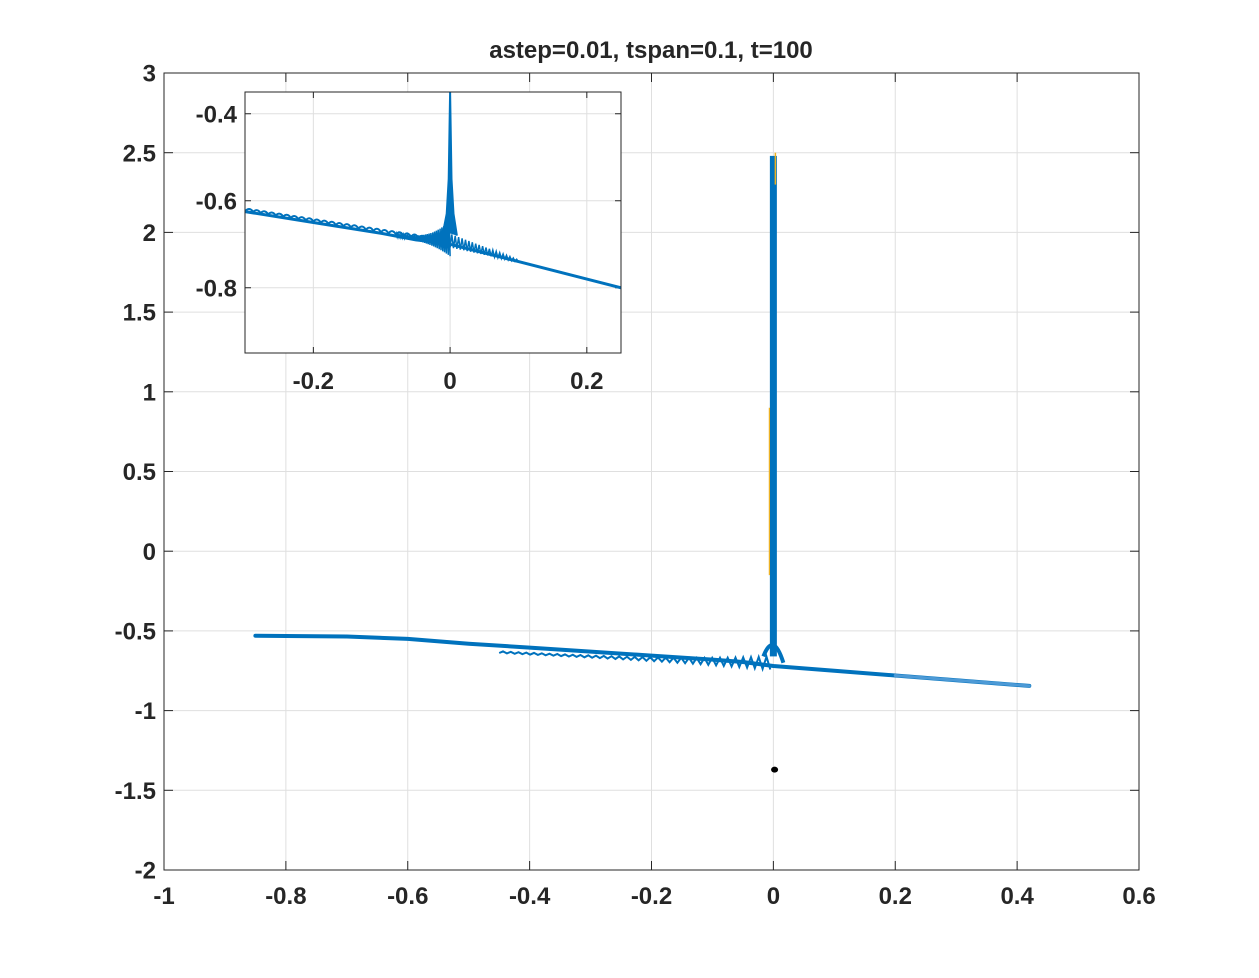  Describe the element at coordinates (313, 381) in the screenshot. I see `inset-xtick-label: -0.2` at that location.